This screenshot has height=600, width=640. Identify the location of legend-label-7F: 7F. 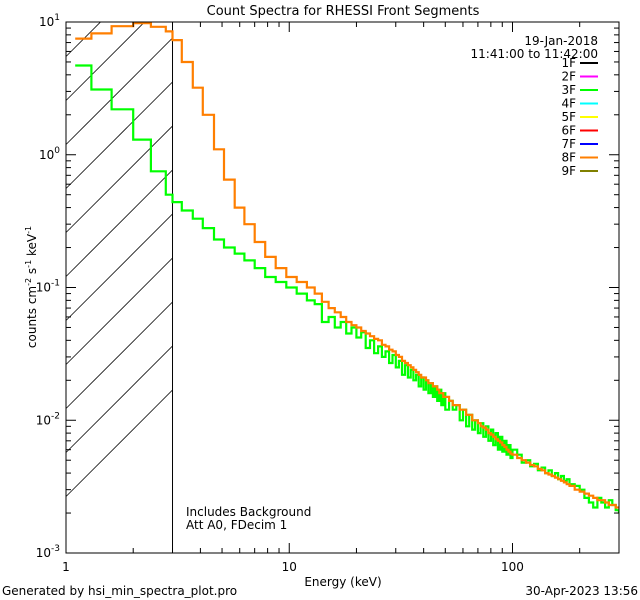
(568, 144).